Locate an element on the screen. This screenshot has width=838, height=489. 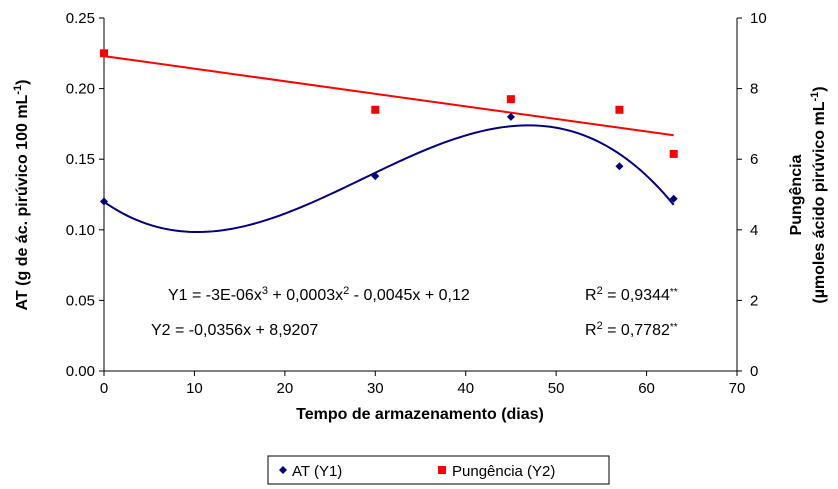
x-tick-label: 20 is located at coordinates (285, 388).